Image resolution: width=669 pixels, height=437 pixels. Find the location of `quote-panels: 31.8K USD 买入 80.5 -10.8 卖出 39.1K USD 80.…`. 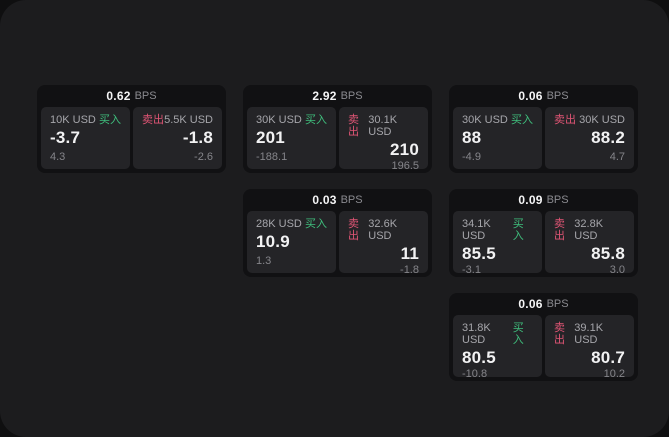

quote-panels: 31.8K USD 买入 80.5 -10.8 卖出 39.1K USD 80.… is located at coordinates (543, 347).